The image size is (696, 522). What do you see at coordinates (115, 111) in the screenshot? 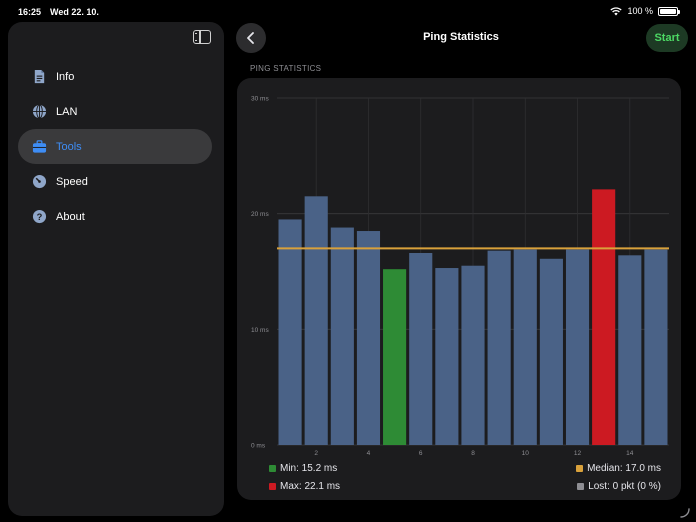
I see `sidebar-item-lan: LAN` at bounding box center [115, 111].